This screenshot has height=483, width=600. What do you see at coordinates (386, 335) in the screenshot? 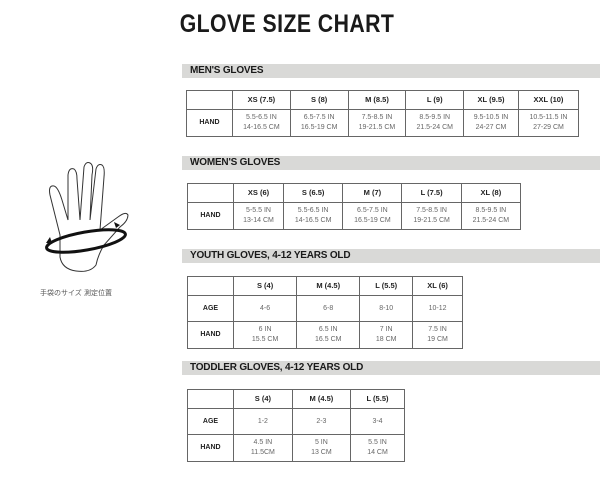
I see `size-cell: 7 IN 18 CM` at bounding box center [386, 335].